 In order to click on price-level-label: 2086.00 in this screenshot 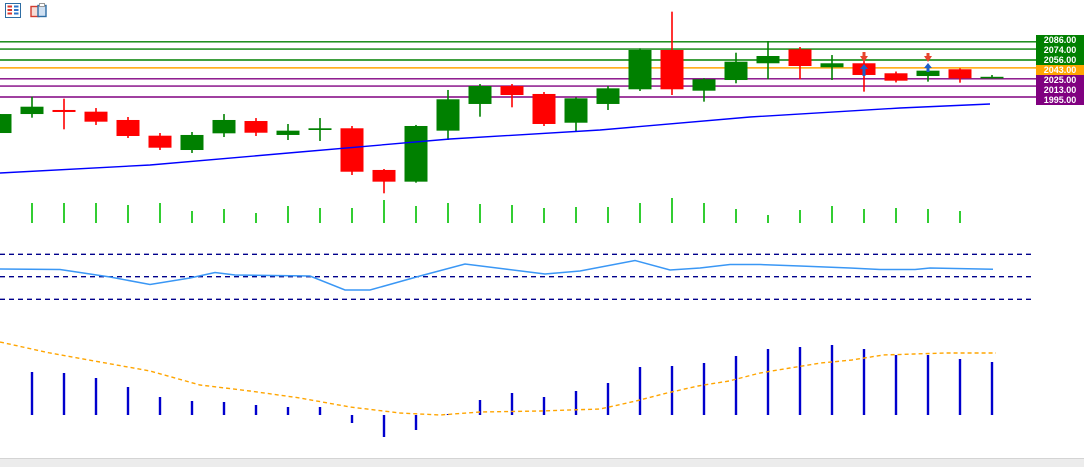, I will do `click(1060, 40)`.